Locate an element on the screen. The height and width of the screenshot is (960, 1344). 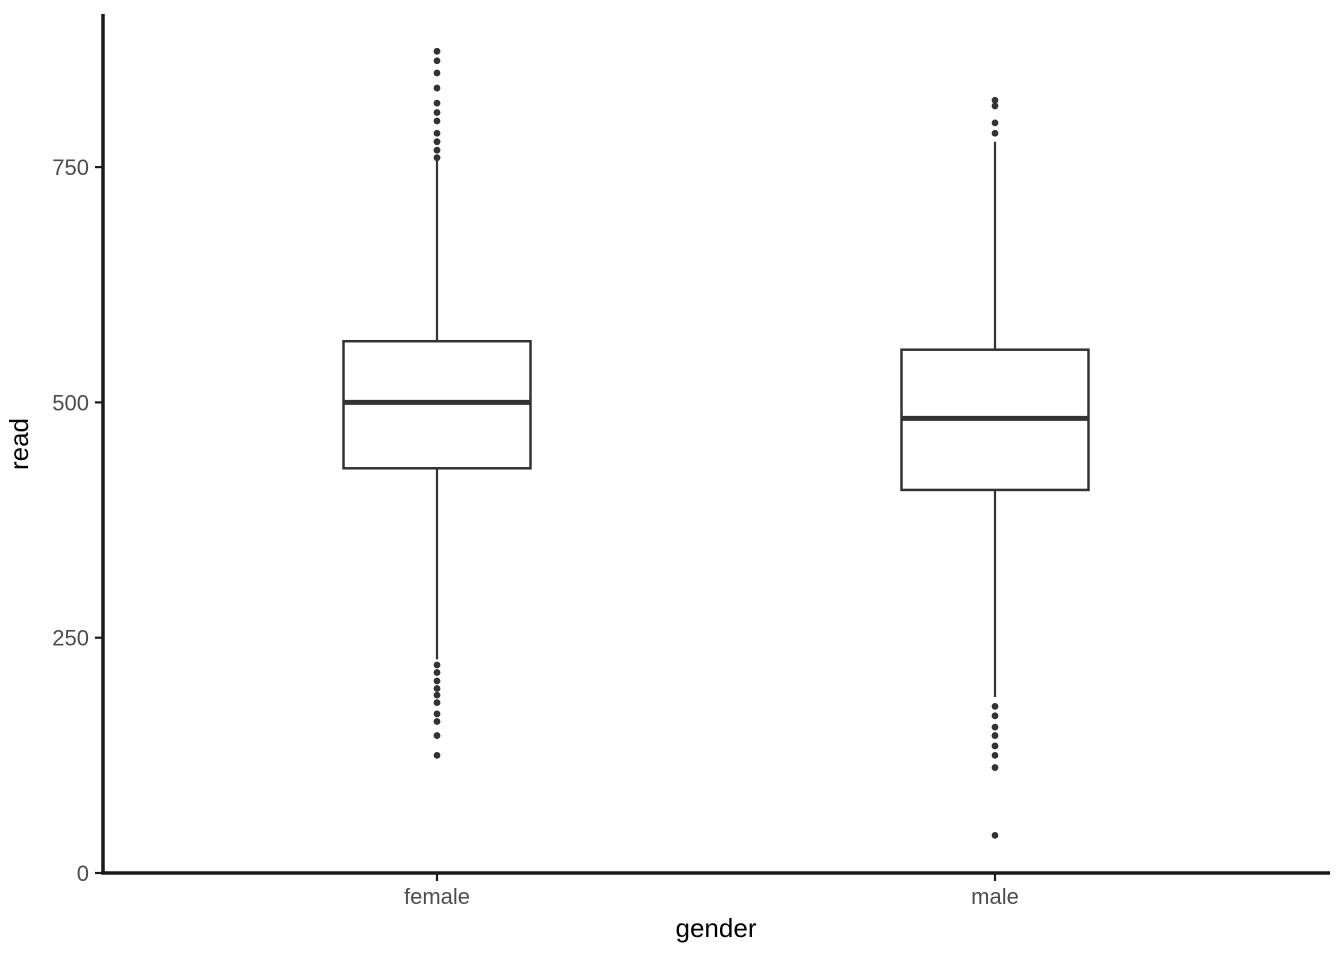
y-tick-label: 500 is located at coordinates (70, 402).